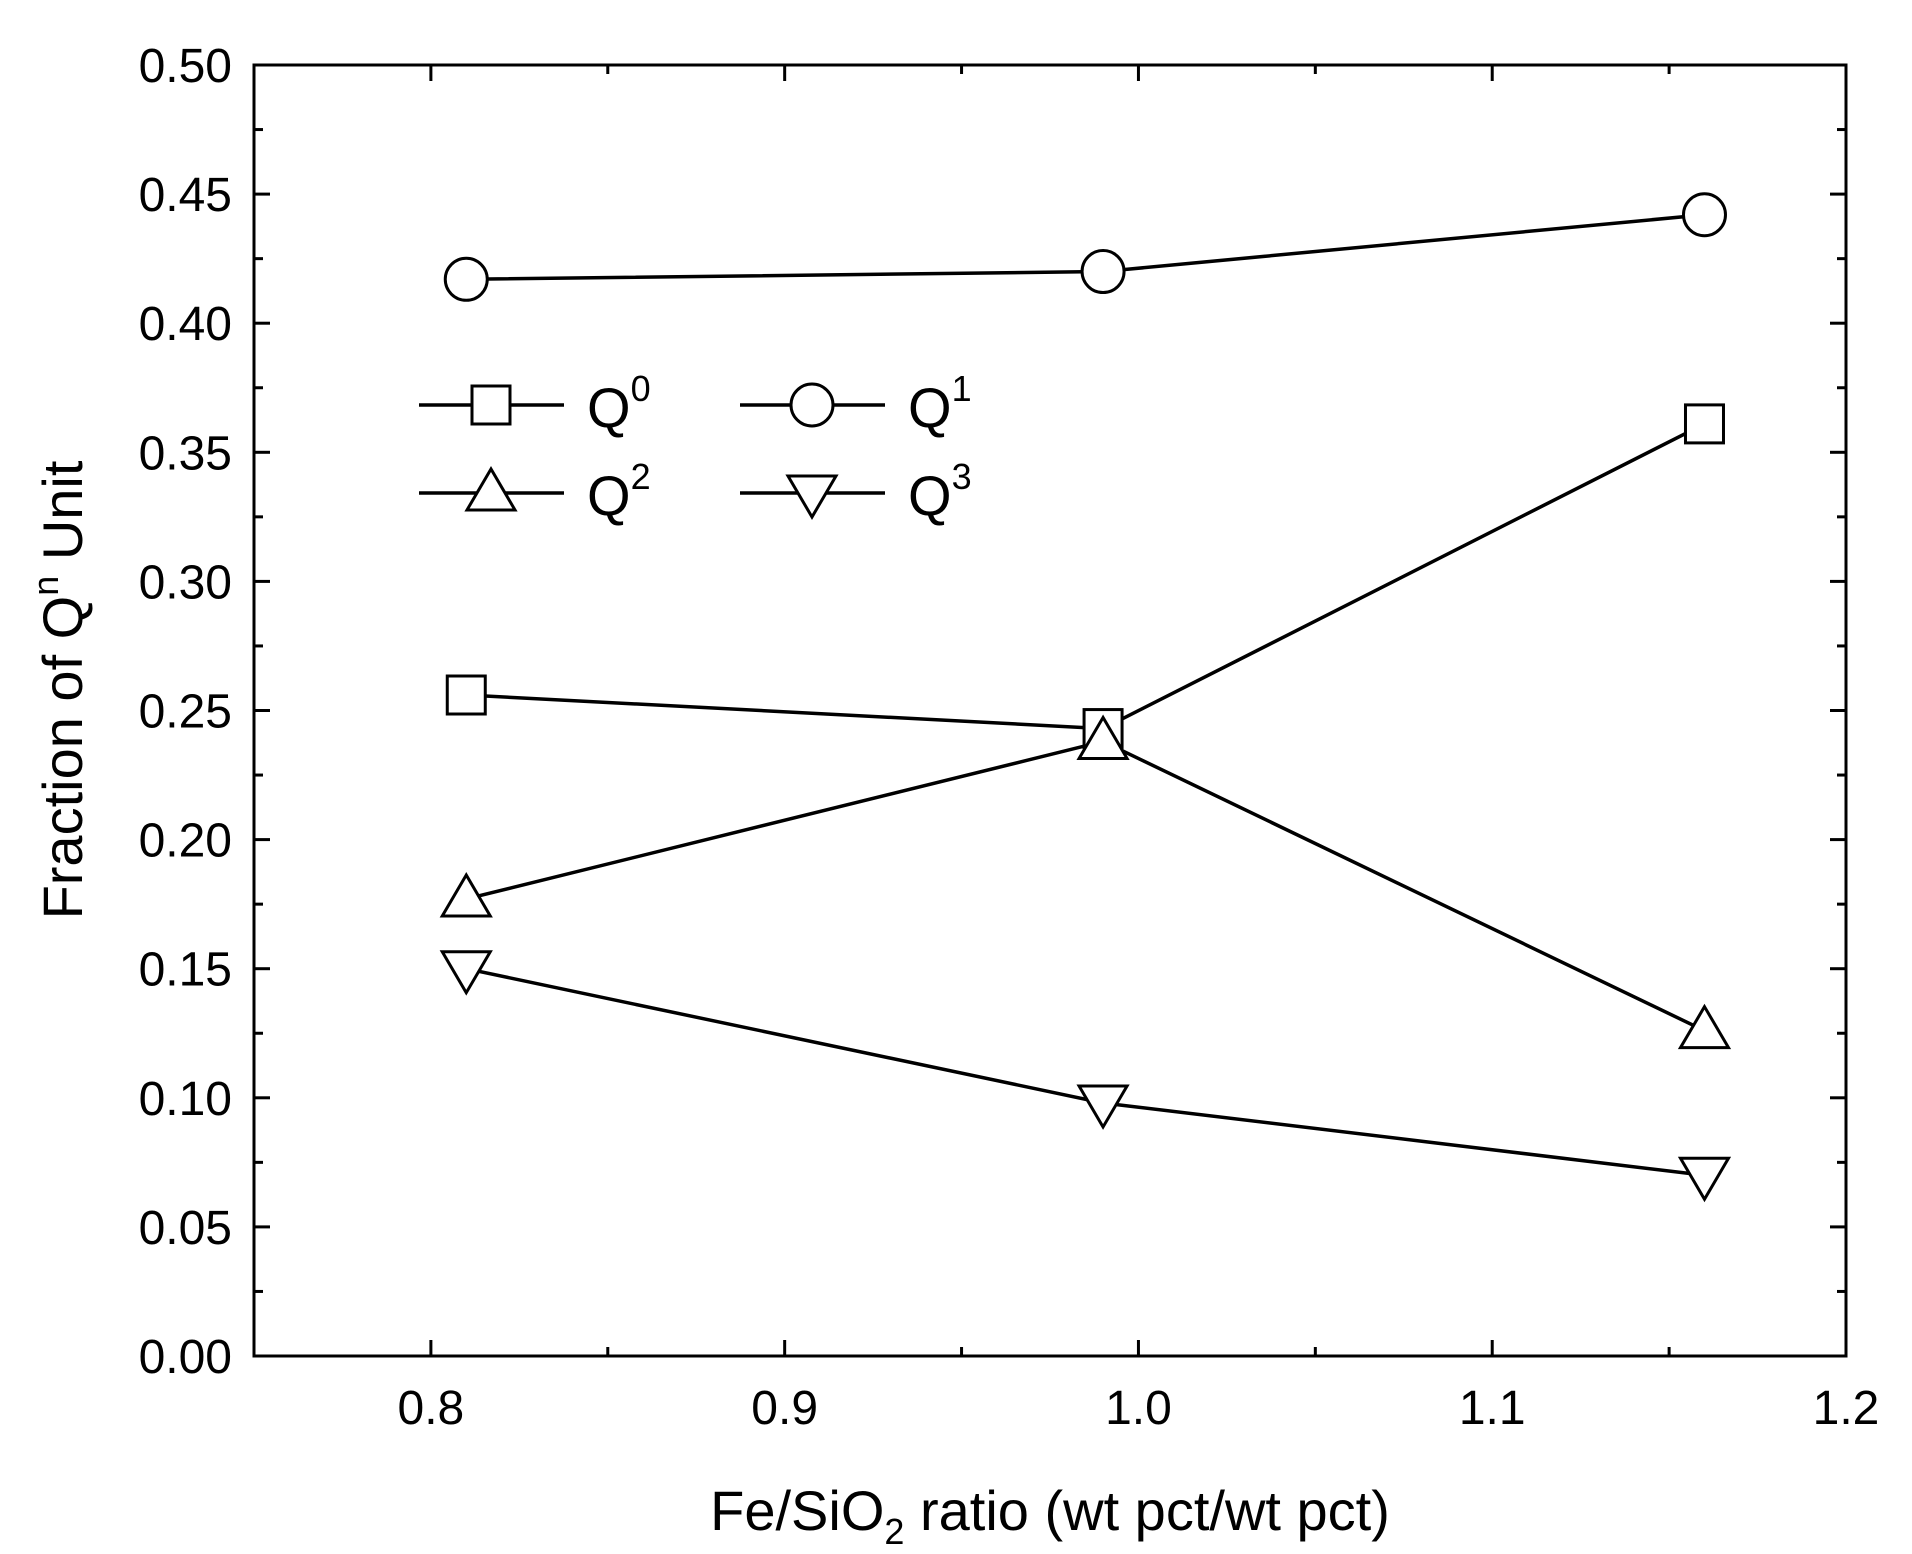 This screenshot has width=1912, height=1554. What do you see at coordinates (185, 1099) in the screenshot?
I see `y-tick-label: 0.10` at bounding box center [185, 1099].